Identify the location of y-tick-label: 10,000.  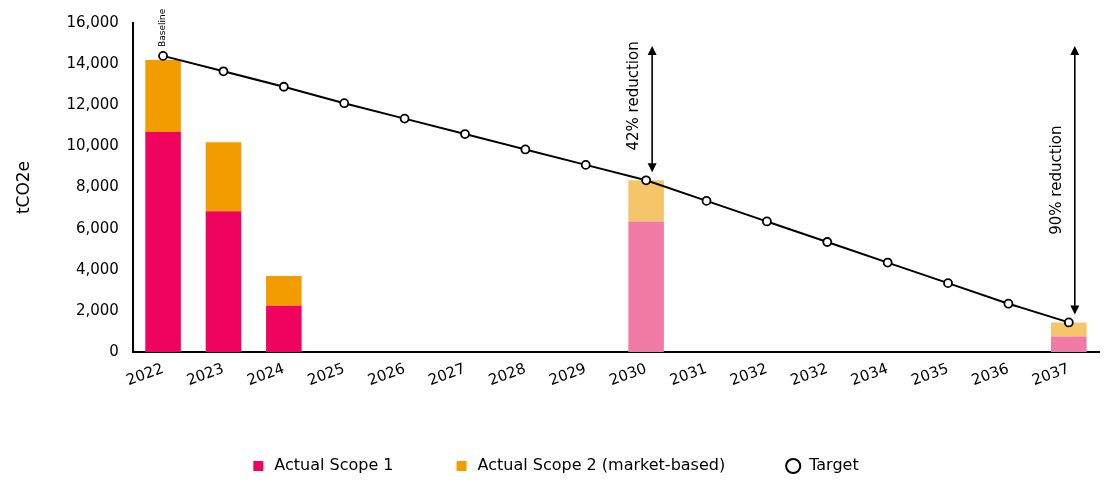
(92, 145).